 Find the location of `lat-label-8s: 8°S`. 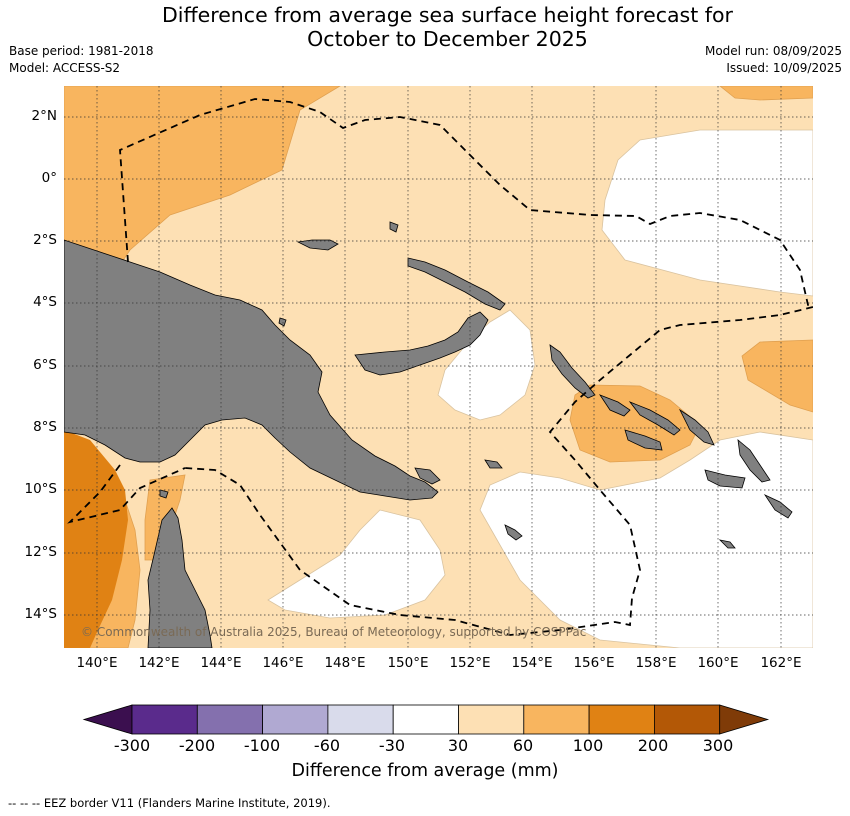

lat-label-8s: 8°S is located at coordinates (45, 427).